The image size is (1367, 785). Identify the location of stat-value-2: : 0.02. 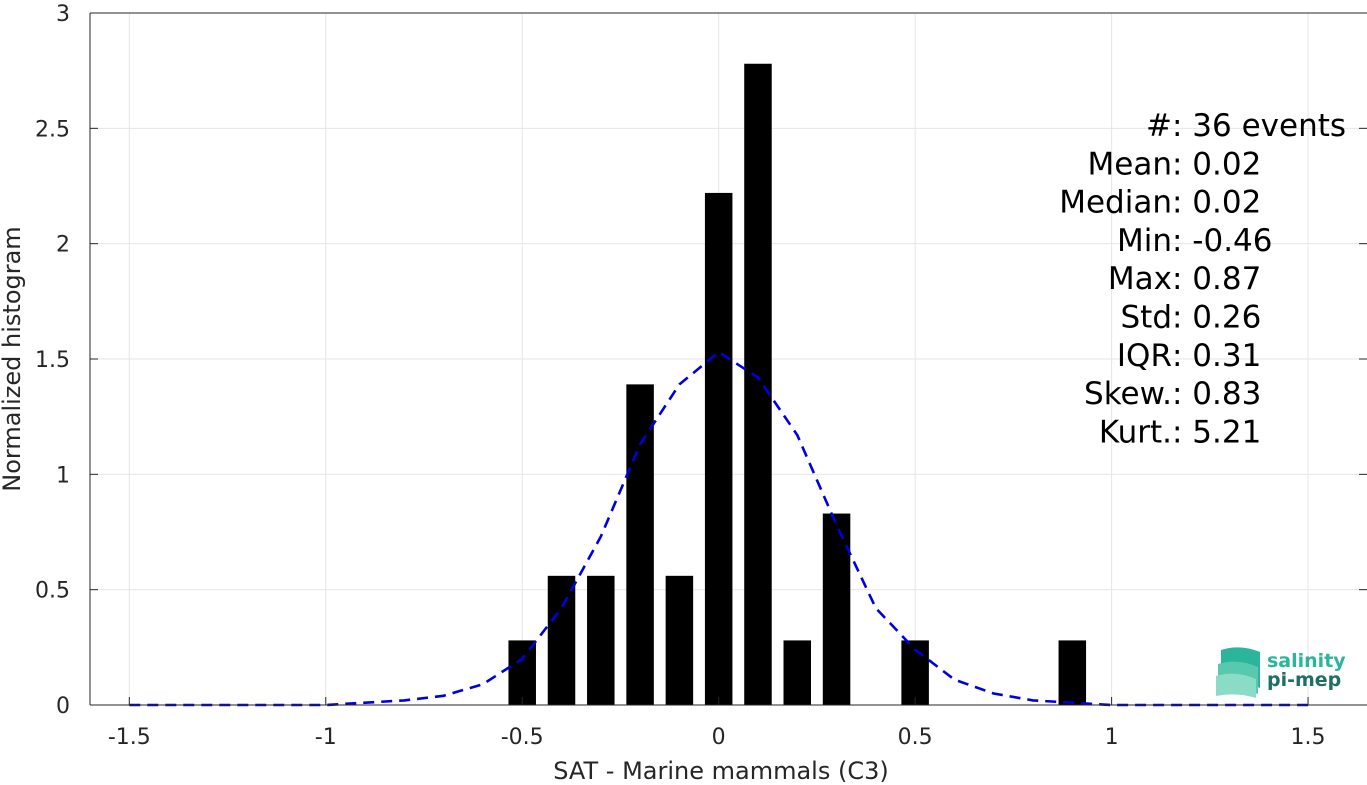
(1216, 203).